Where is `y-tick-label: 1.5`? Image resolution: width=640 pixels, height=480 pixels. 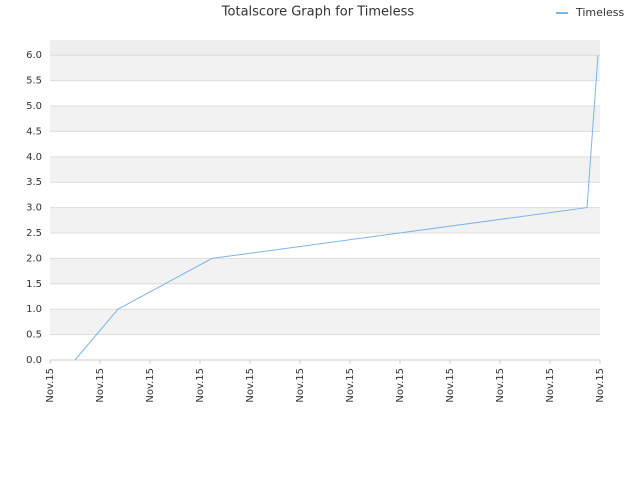 y-tick-label: 1.5 is located at coordinates (34, 284).